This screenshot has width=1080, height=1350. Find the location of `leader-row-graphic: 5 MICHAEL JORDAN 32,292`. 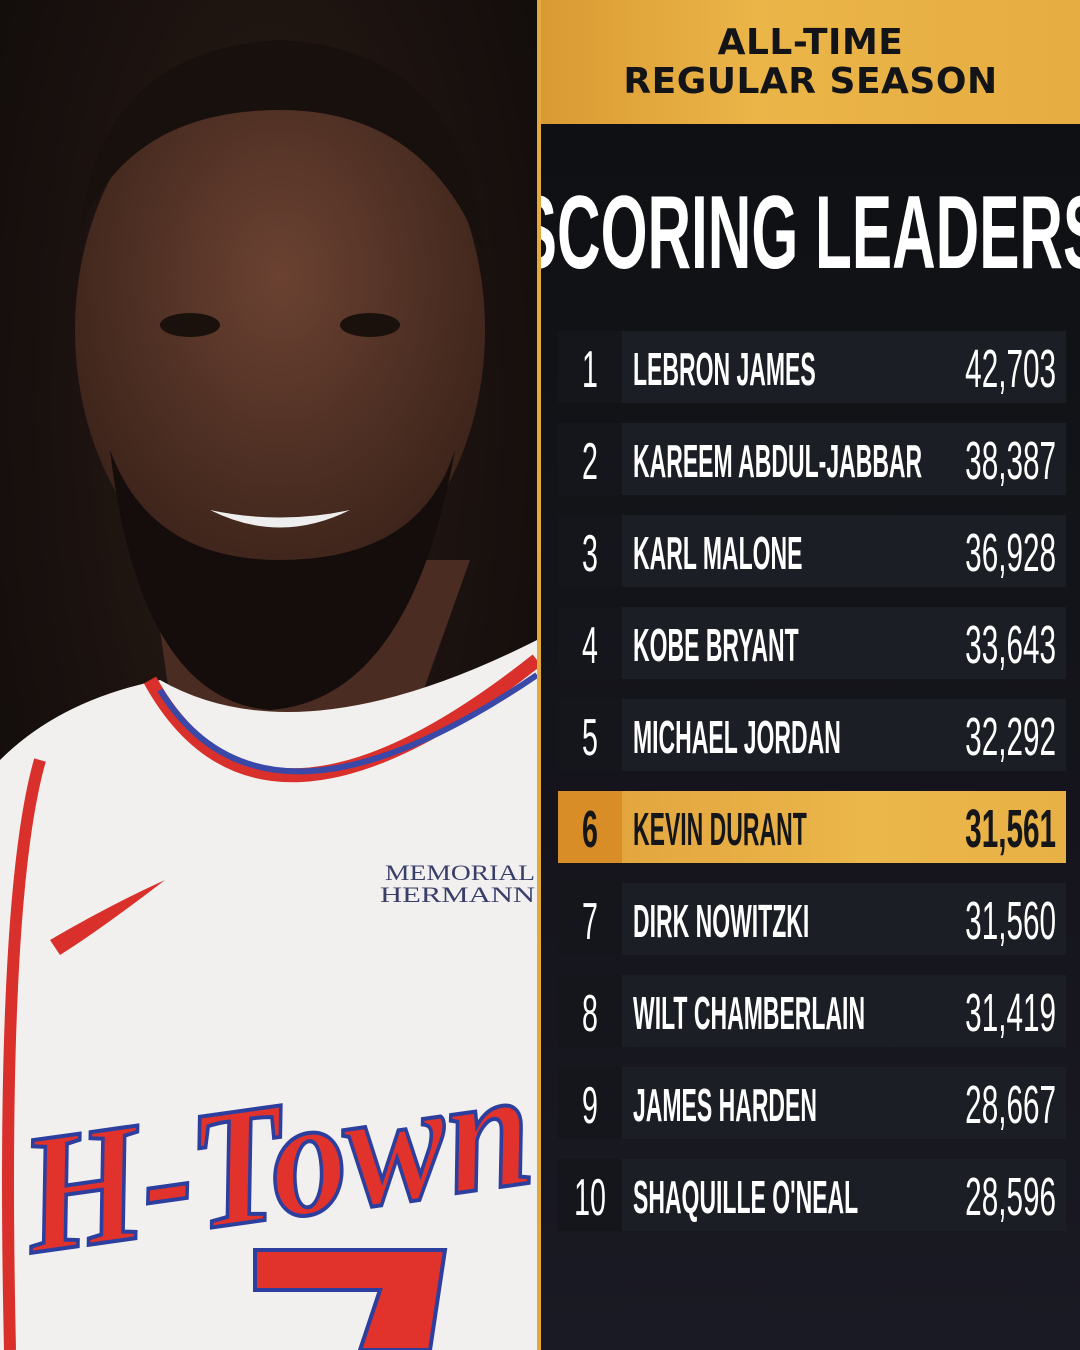

leader-row-graphic: 5 MICHAEL JORDAN 32,292 is located at coordinates (807, 735).